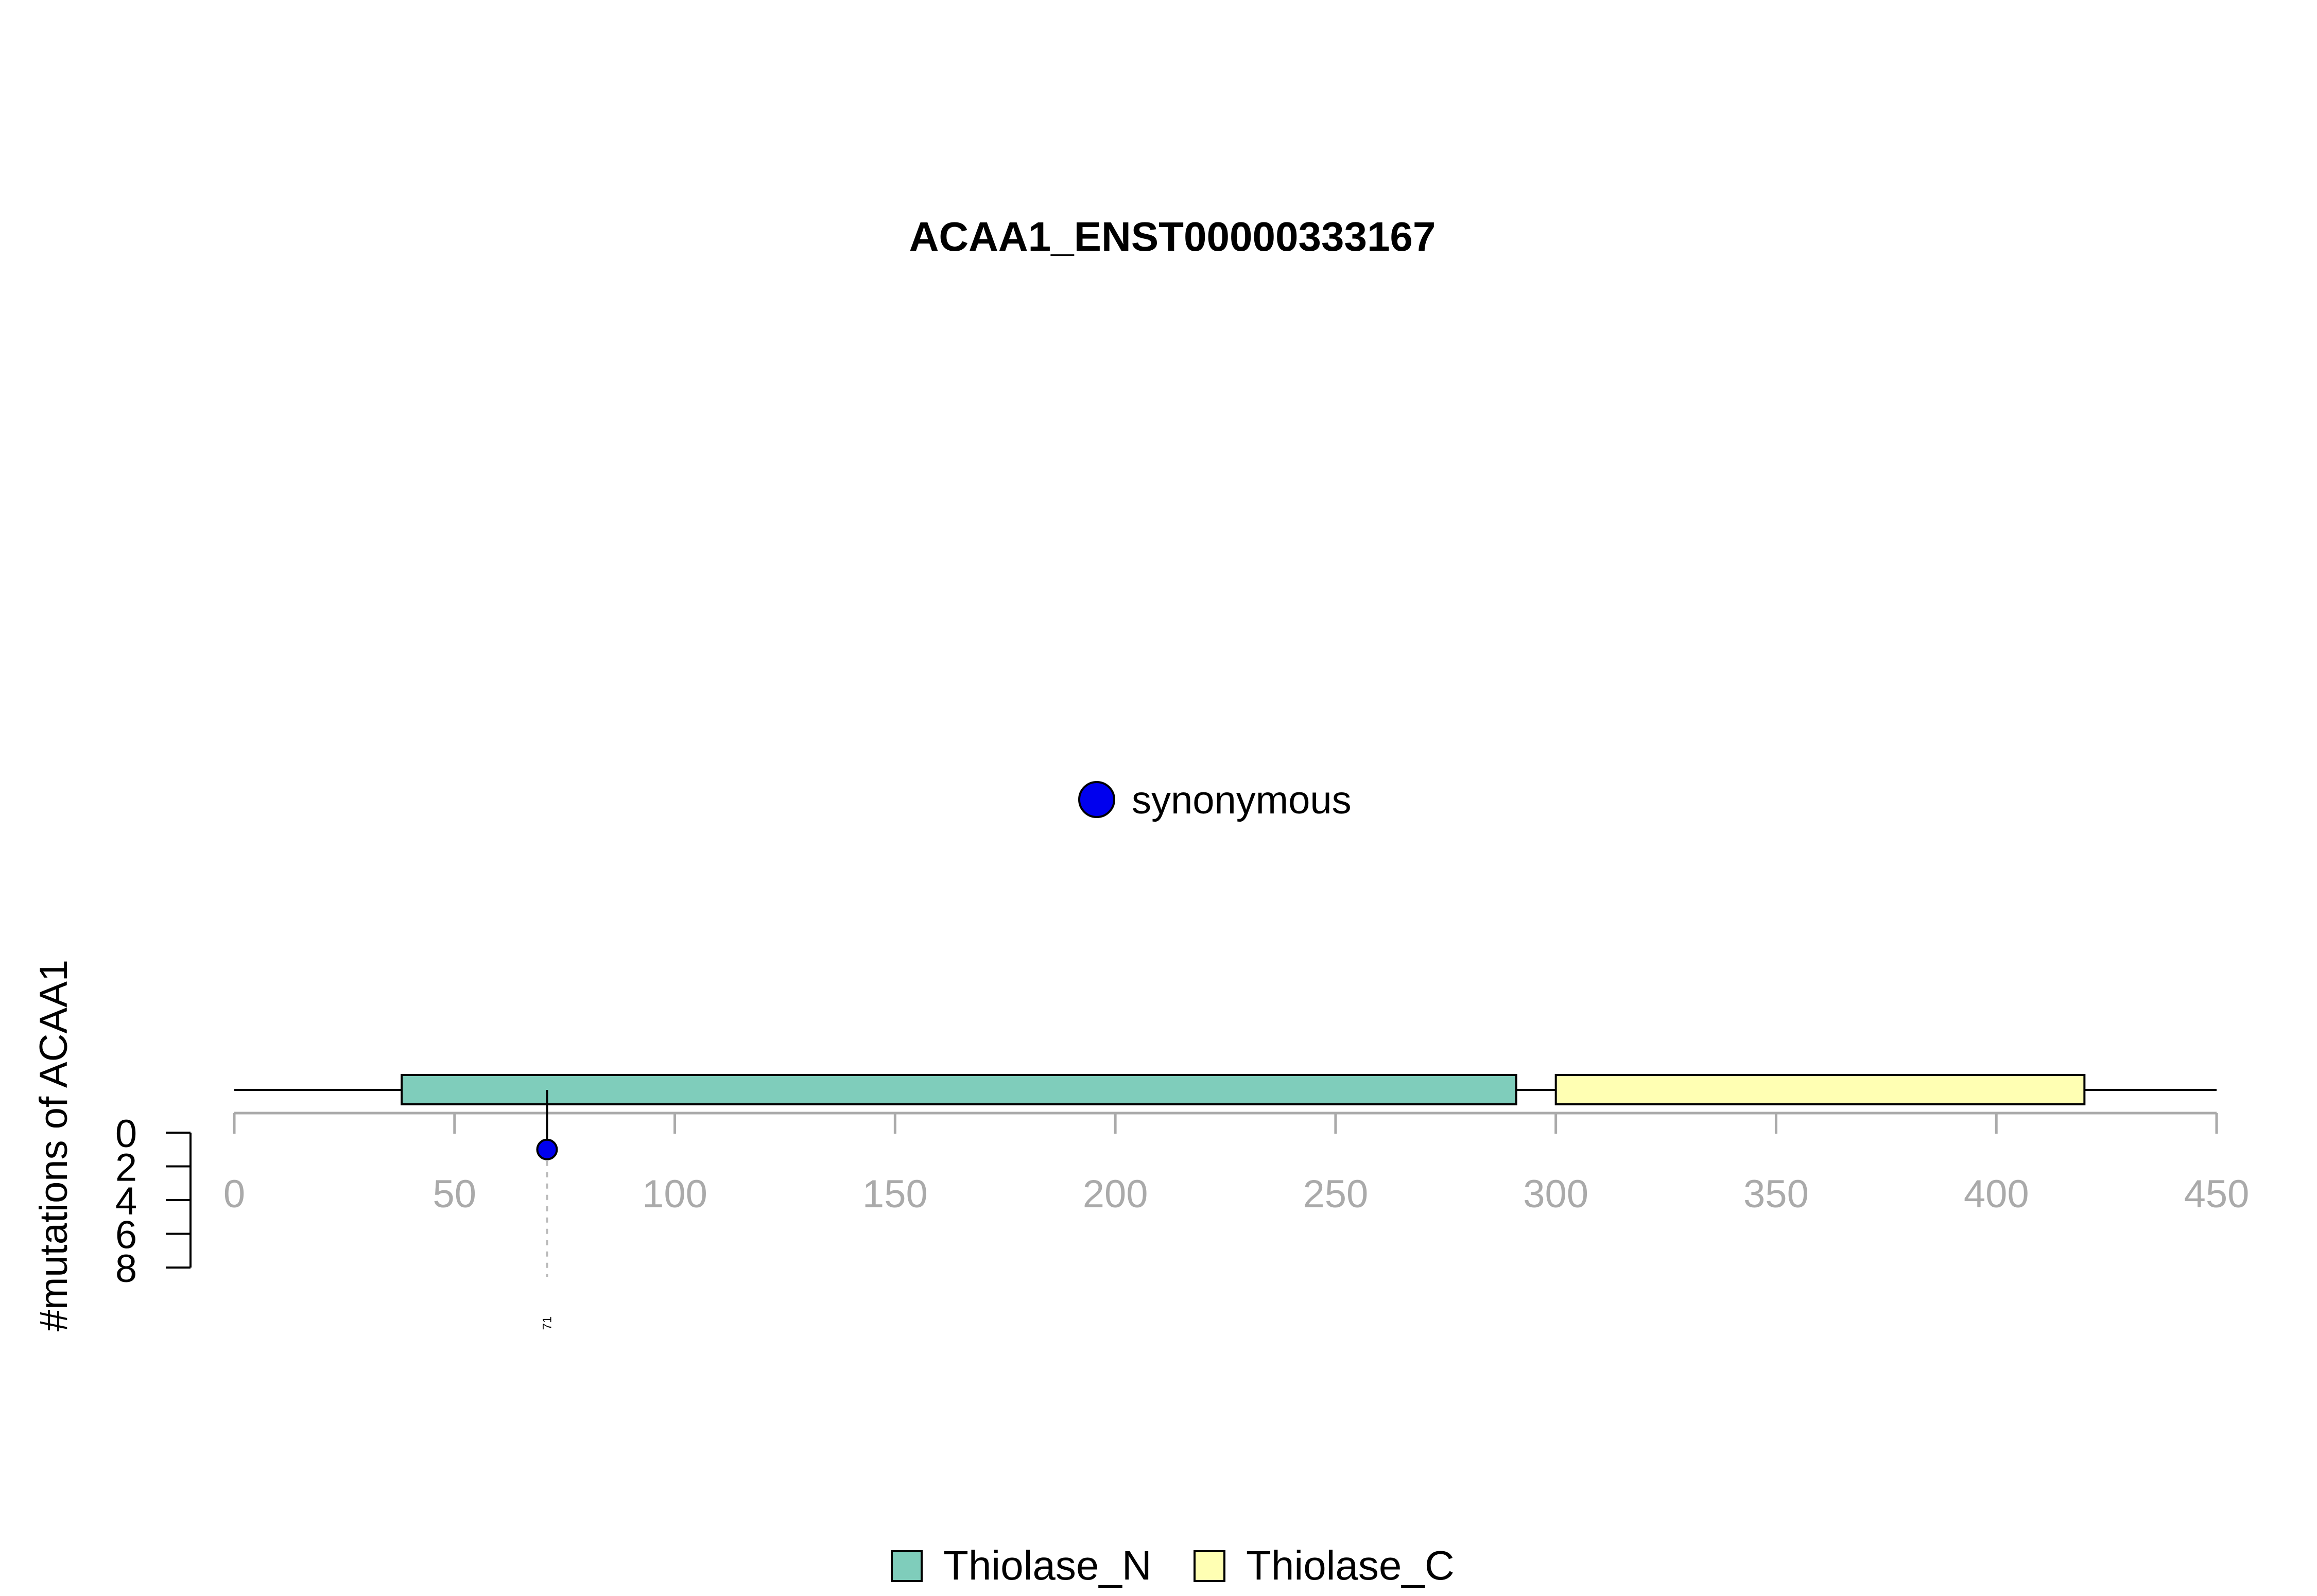 This screenshot has height=1596, width=2317. I want to click on mutation-legend: synonymous, so click(1215, 800).